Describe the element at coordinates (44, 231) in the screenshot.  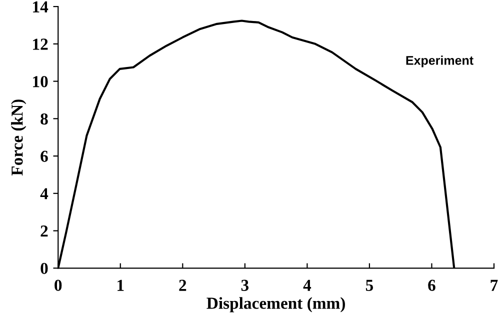
I see `y-tick-label: 2` at that location.